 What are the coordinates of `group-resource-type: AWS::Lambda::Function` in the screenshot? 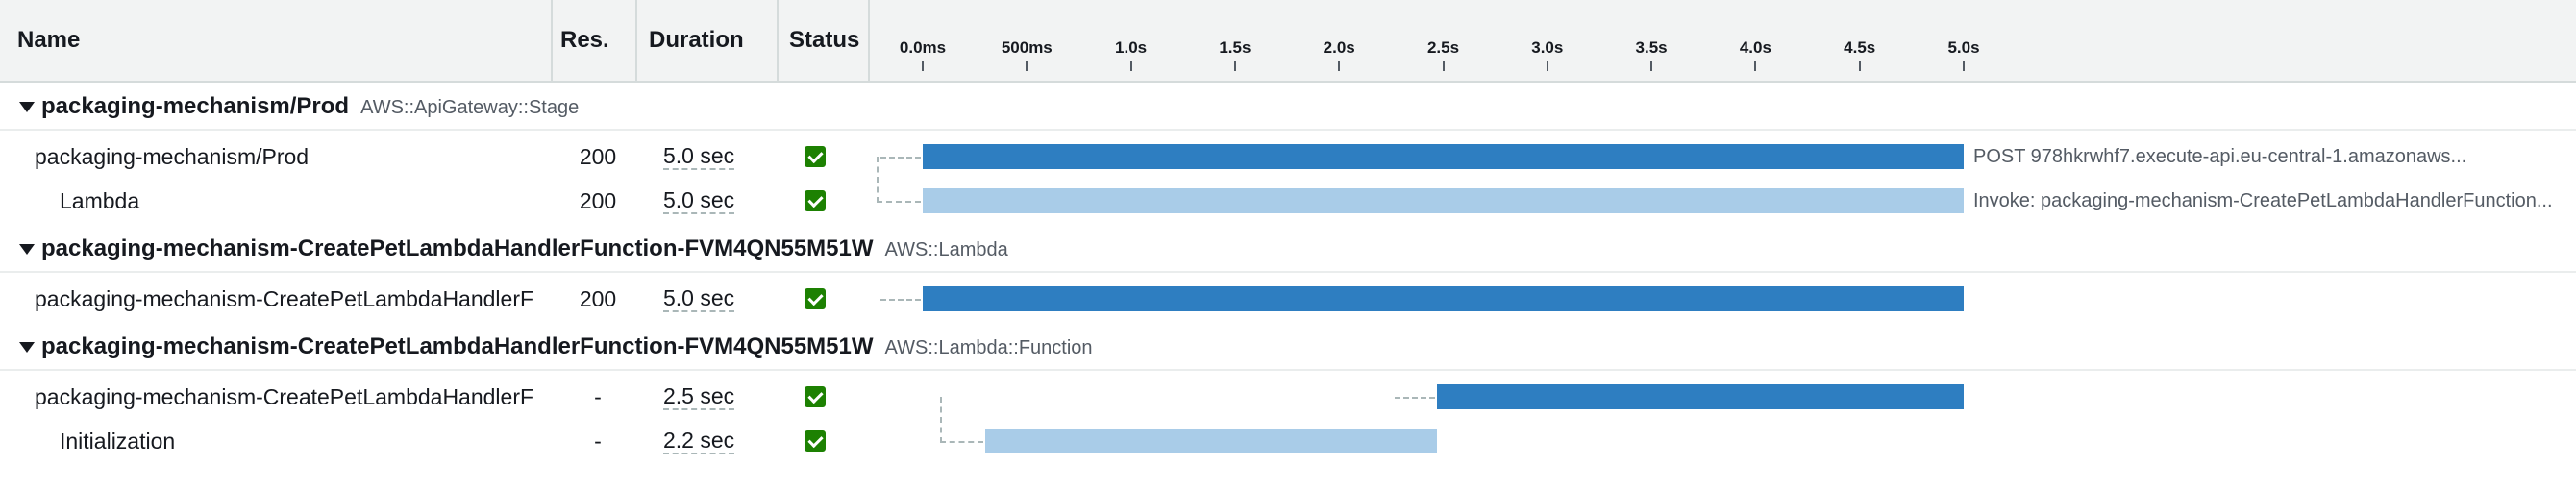 It's located at (988, 347).